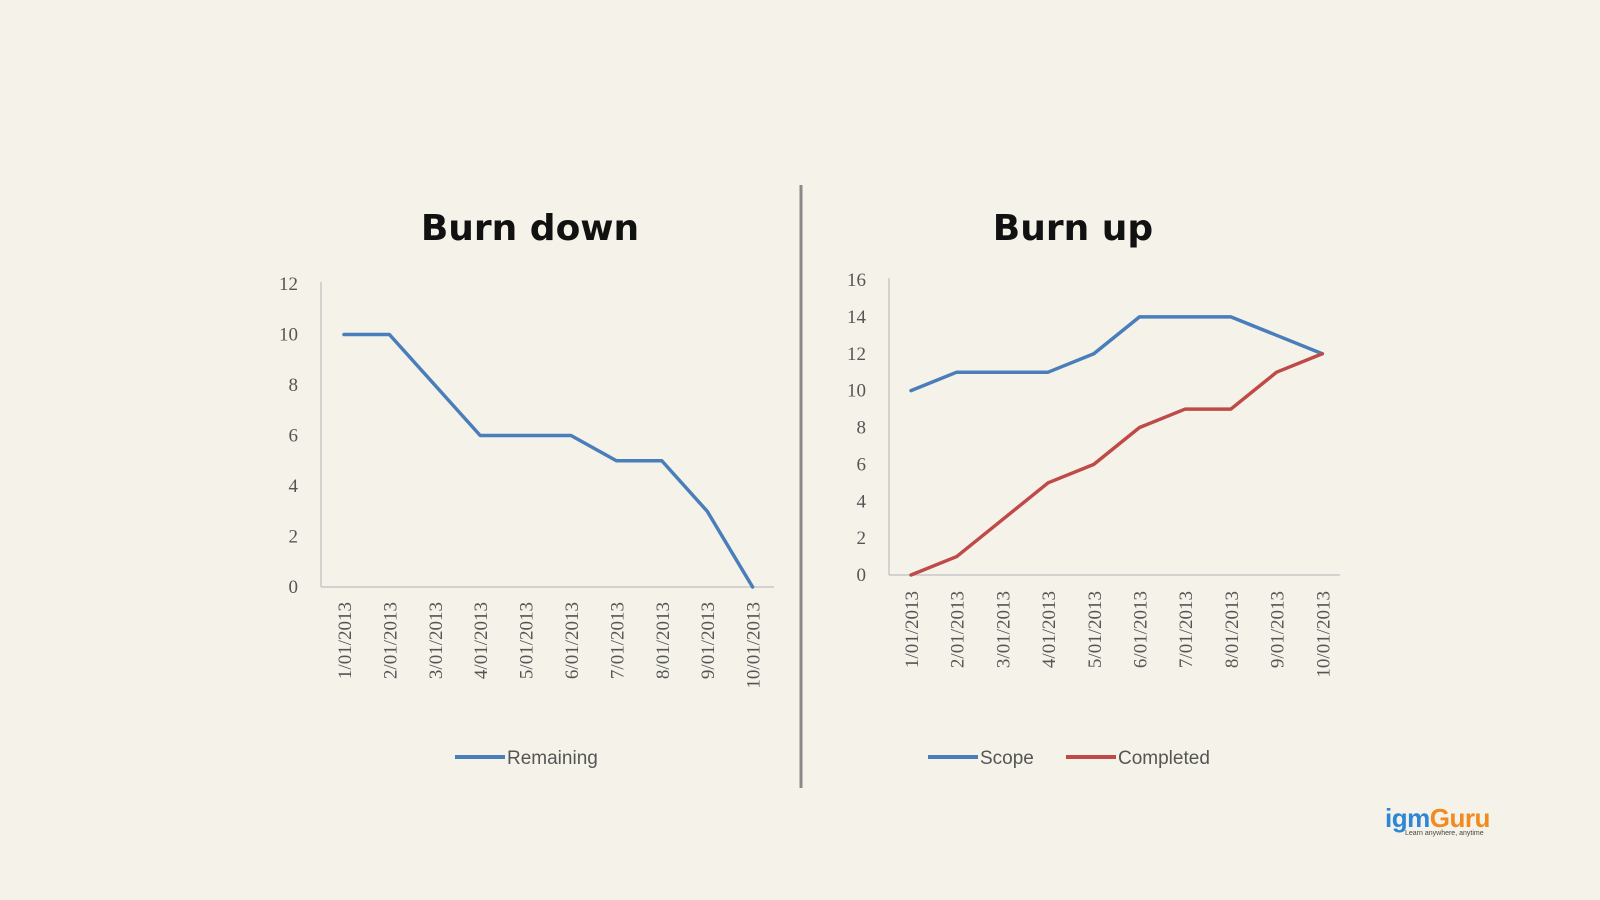  What do you see at coordinates (530, 228) in the screenshot?
I see `chart-title: Burn down` at bounding box center [530, 228].